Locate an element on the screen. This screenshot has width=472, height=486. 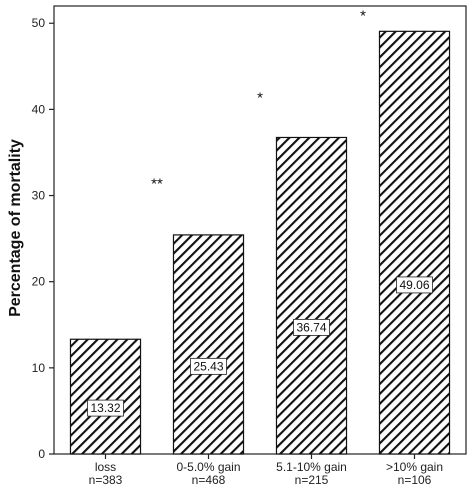
y-tick-label: 20 is located at coordinates (39, 282).